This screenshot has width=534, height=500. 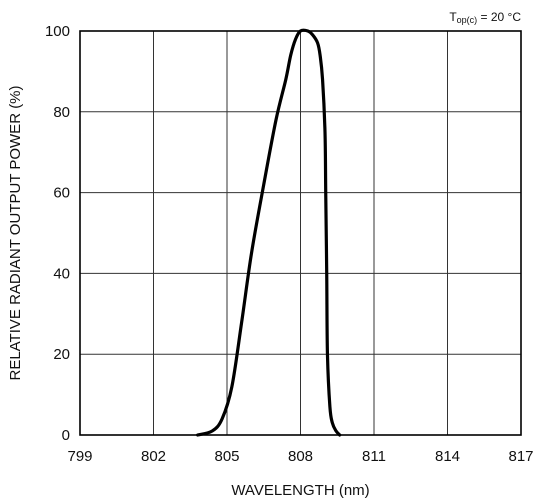 I want to click on y-tick-label: 100, so click(x=57, y=31).